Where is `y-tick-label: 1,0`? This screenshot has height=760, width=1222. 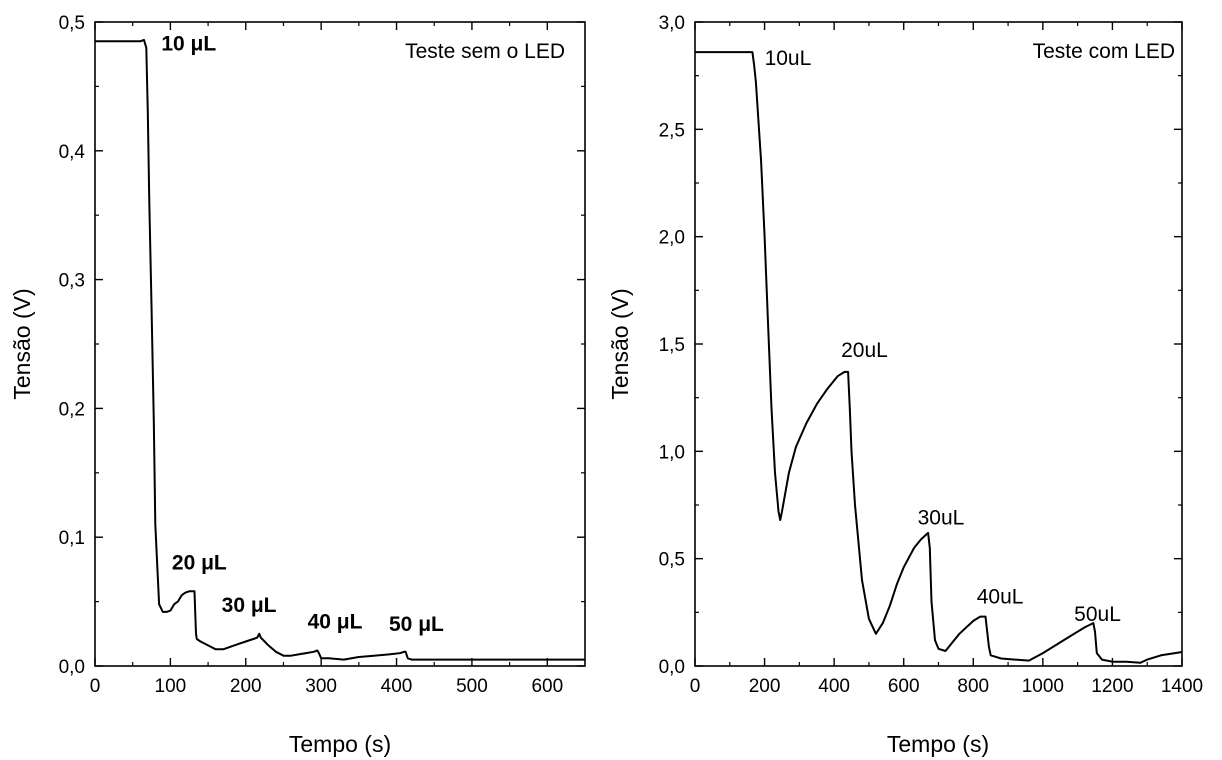
y-tick-label: 1,0 is located at coordinates (672, 452).